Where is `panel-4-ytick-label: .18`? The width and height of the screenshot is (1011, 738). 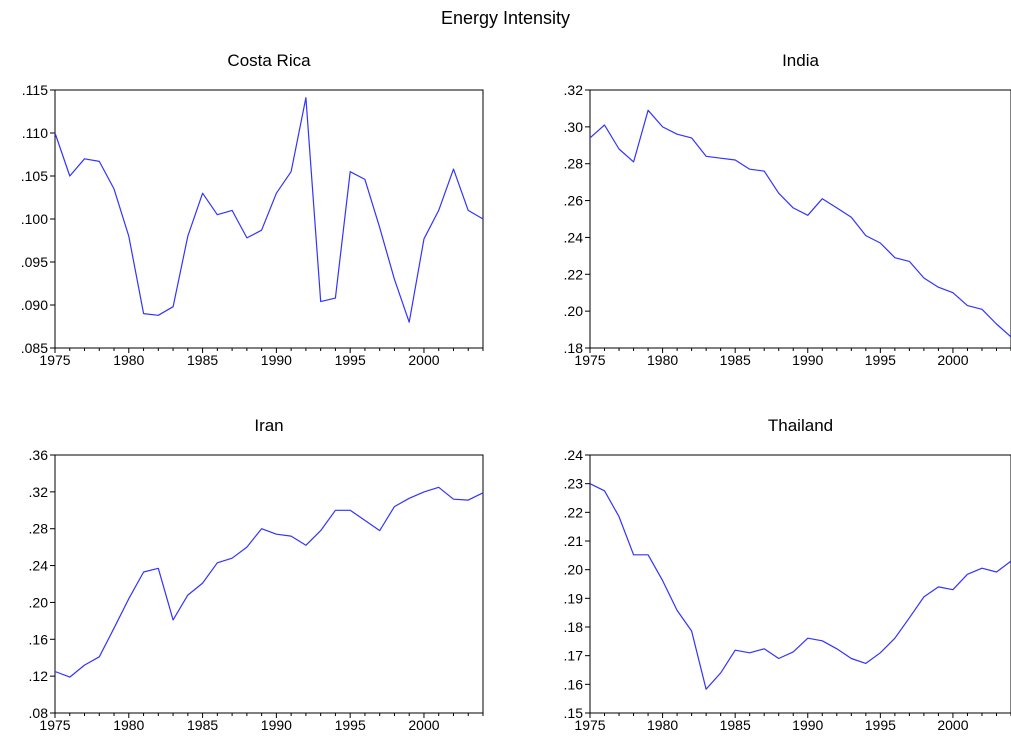 panel-4-ytick-label: .18 is located at coordinates (574, 627).